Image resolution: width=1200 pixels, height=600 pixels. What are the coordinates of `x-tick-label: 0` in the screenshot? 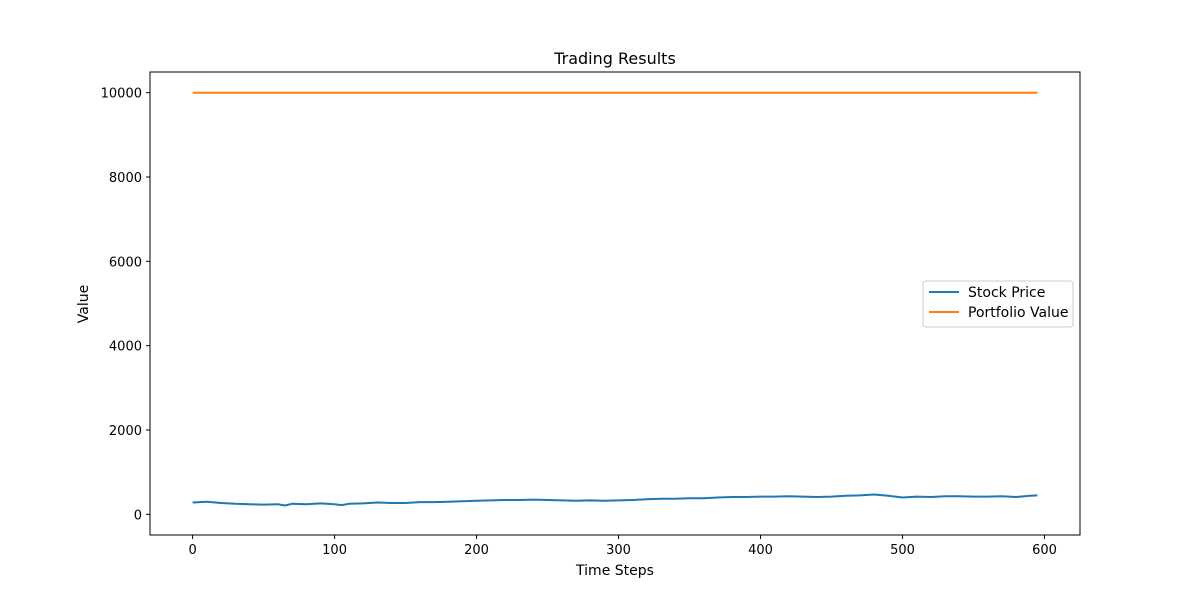 It's located at (192, 550).